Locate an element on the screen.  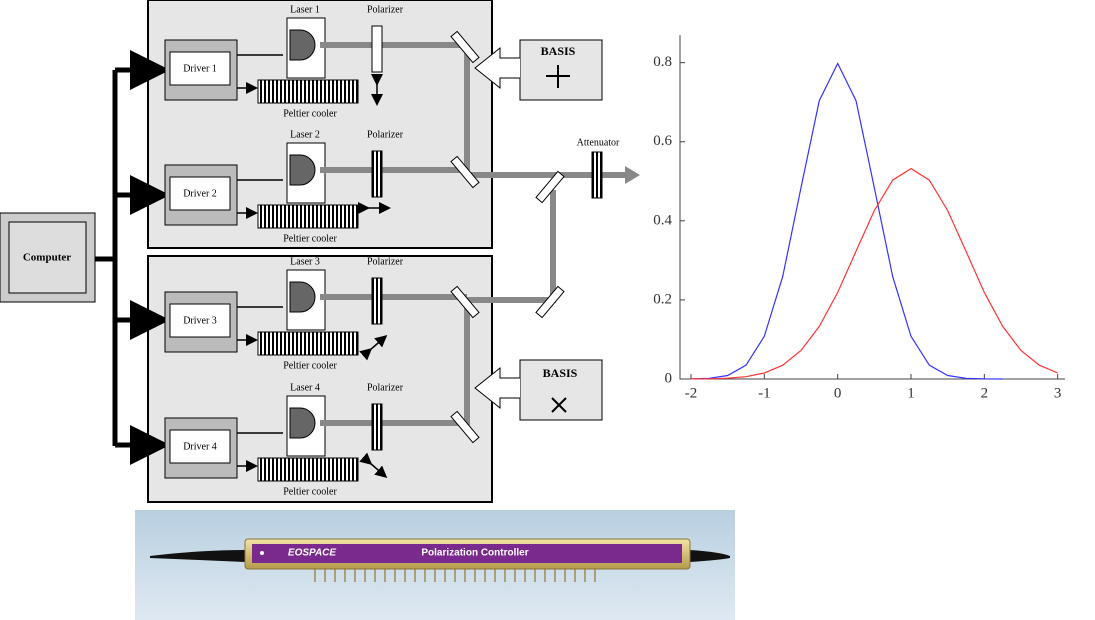
laser-label: Laser 2 is located at coordinates (305, 134).